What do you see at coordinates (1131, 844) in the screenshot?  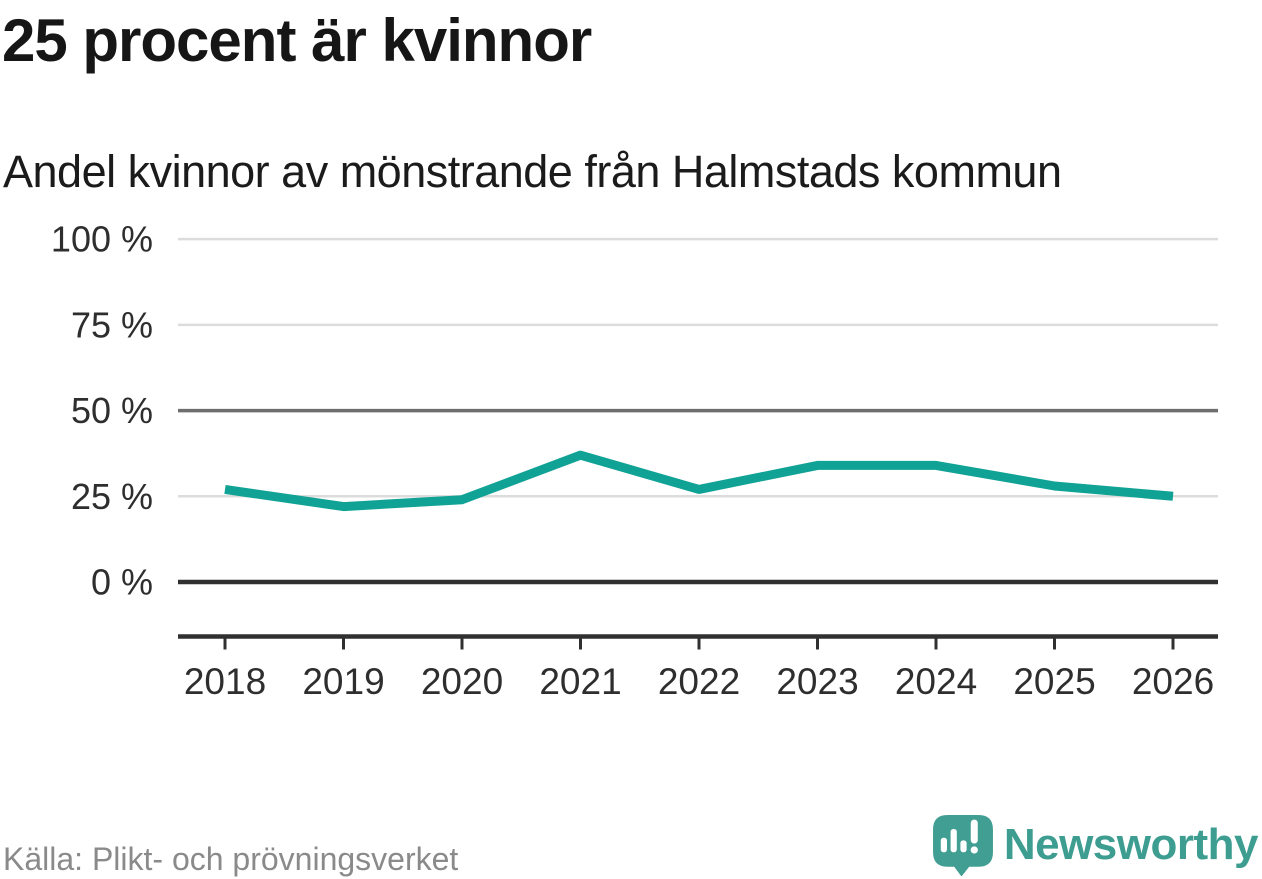 I see `brand-wordmark: Newsworthy` at bounding box center [1131, 844].